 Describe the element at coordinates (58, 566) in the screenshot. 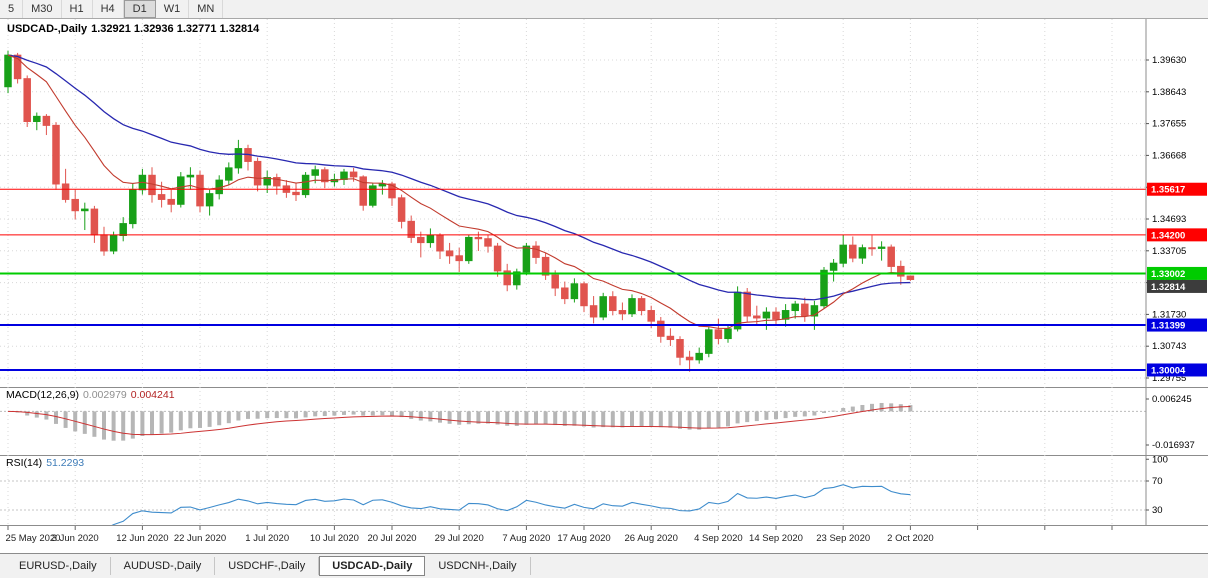

I see `chart-tab-eurusd: EURUSD-,Daily` at that location.